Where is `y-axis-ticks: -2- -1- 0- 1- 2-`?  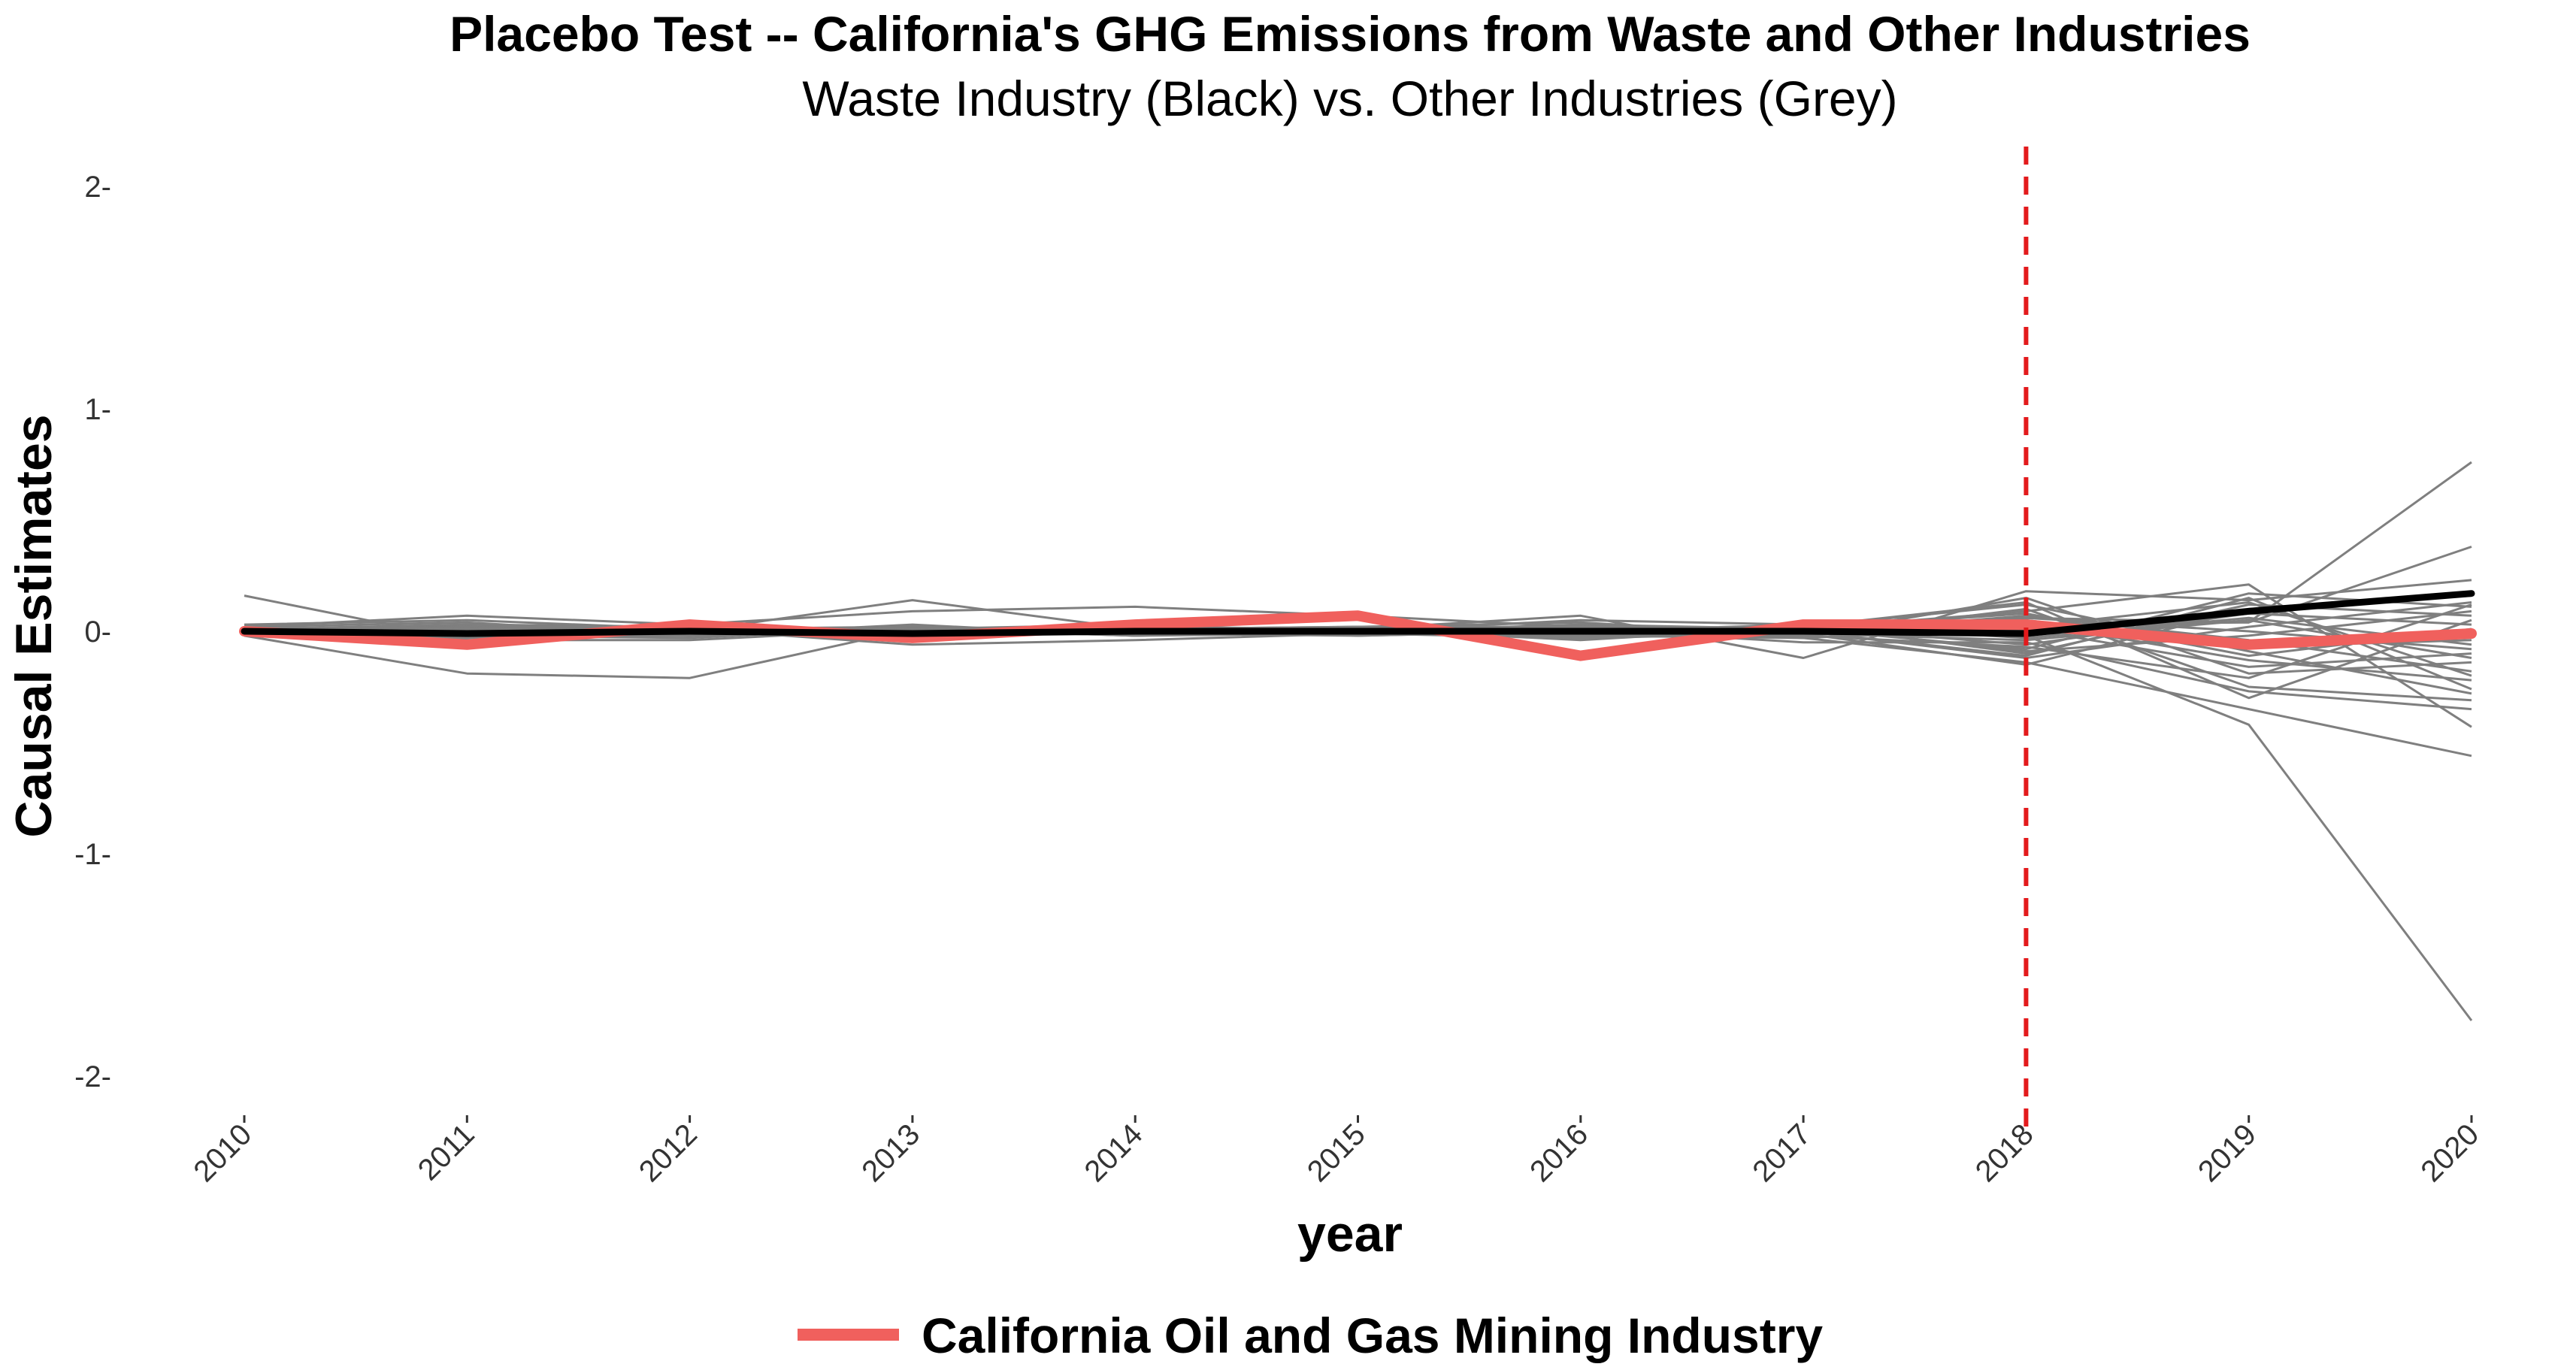
y-axis-ticks: -2- -1- 0- 1- 2- is located at coordinates (92, 632).